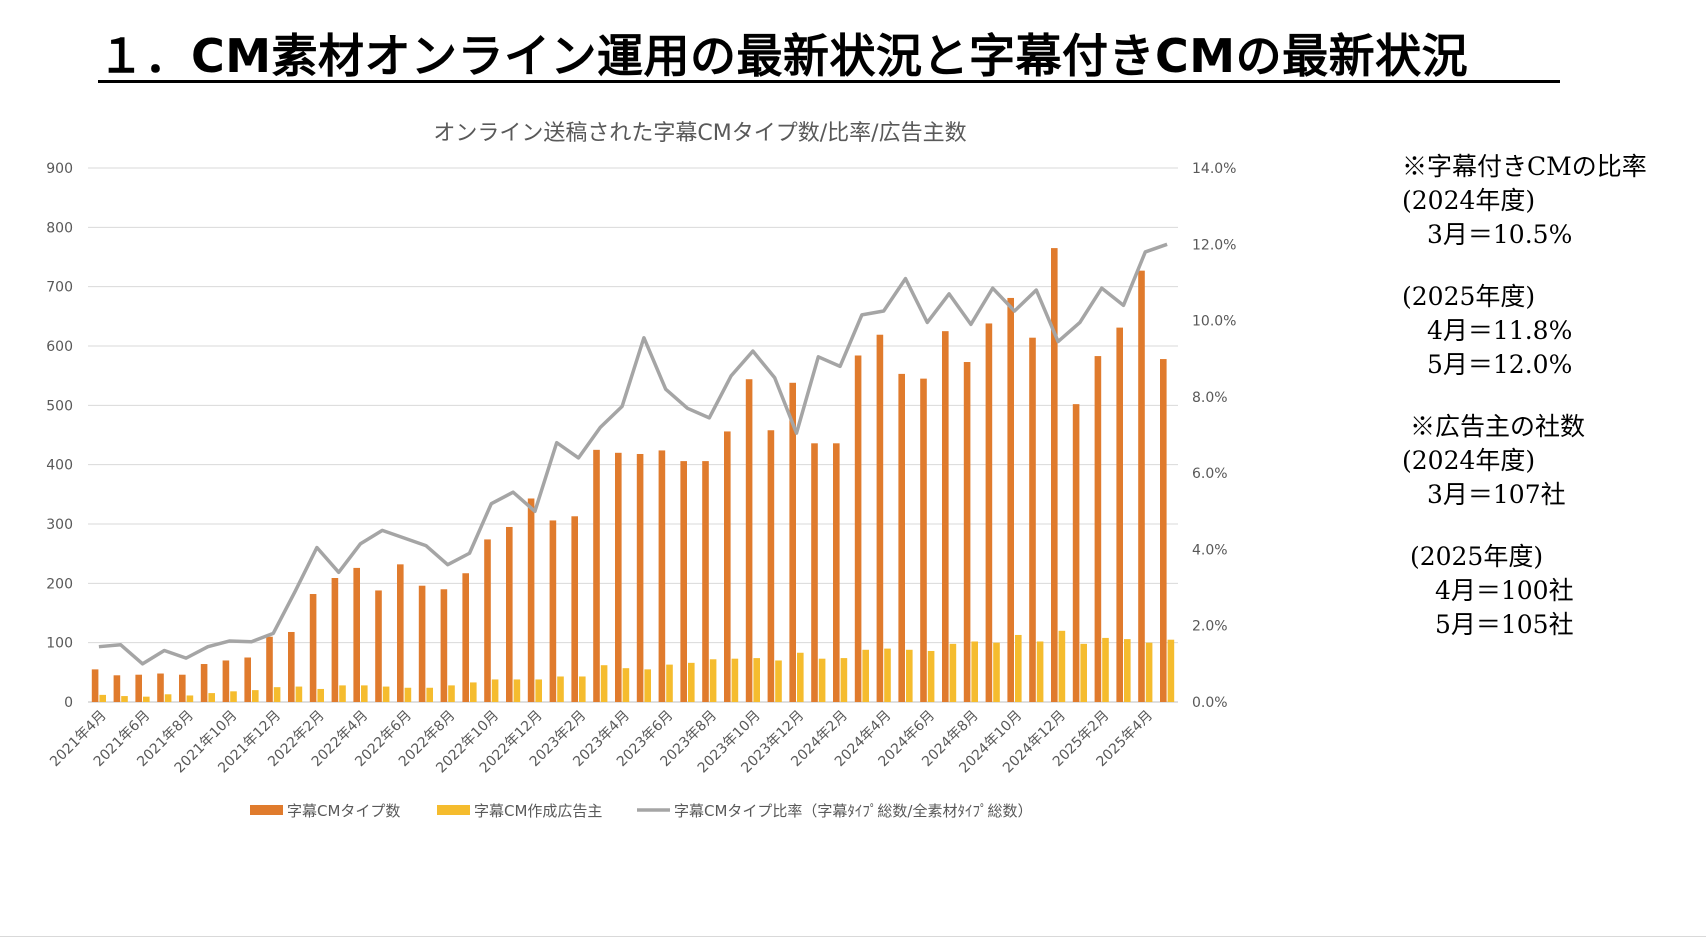 The height and width of the screenshot is (940, 1706). Describe the element at coordinates (699, 133) in the screenshot. I see `chart-title: オンライン送稿された字幕CMタイプ数/比率/広告主数` at that location.